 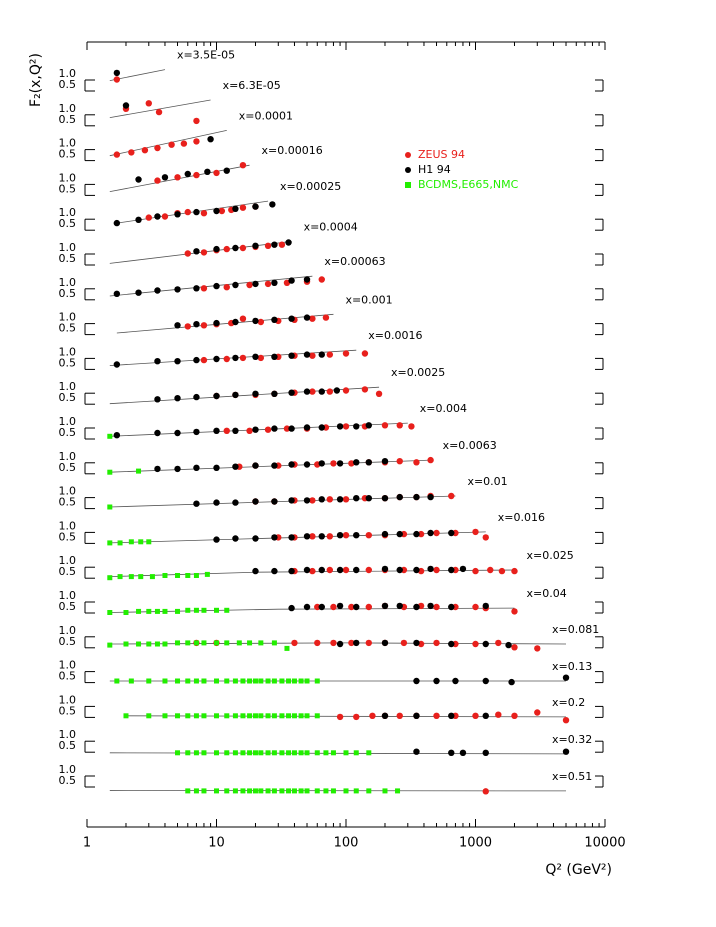 What do you see at coordinates (87, 843) in the screenshot?
I see `x-tick-label: 1` at bounding box center [87, 843].